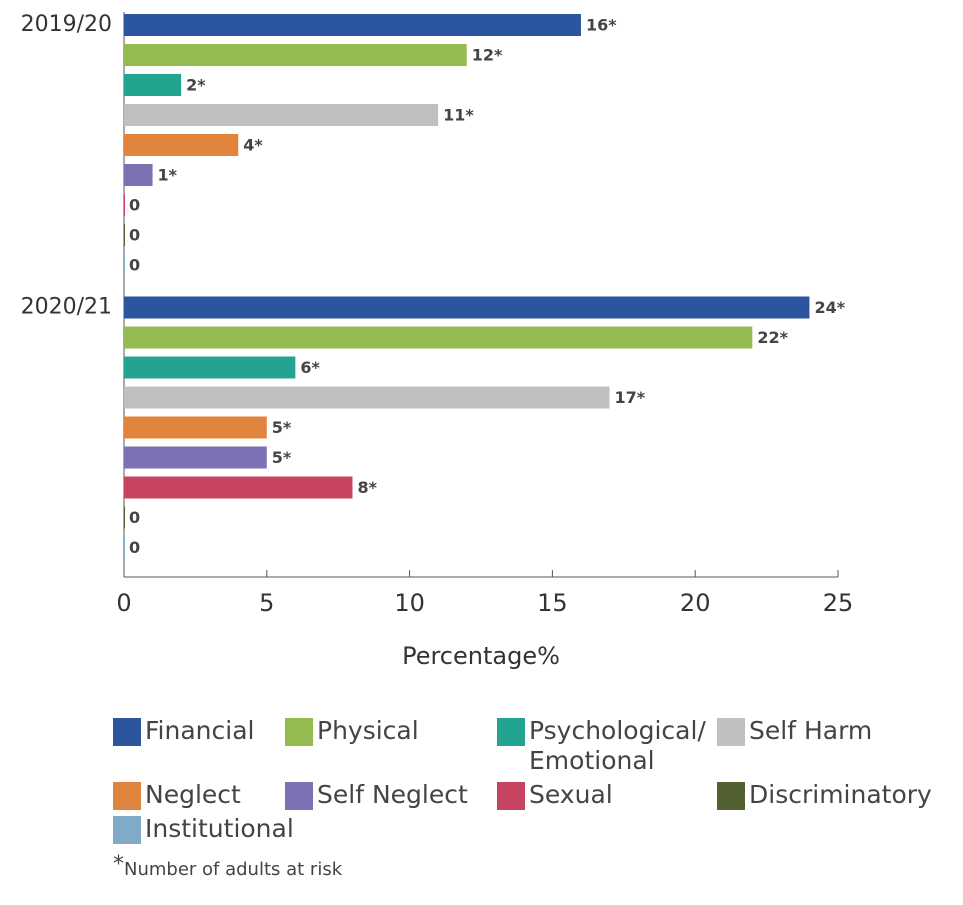 This screenshot has height=905, width=963. I want to click on legend-label: Self Harm, so click(811, 730).